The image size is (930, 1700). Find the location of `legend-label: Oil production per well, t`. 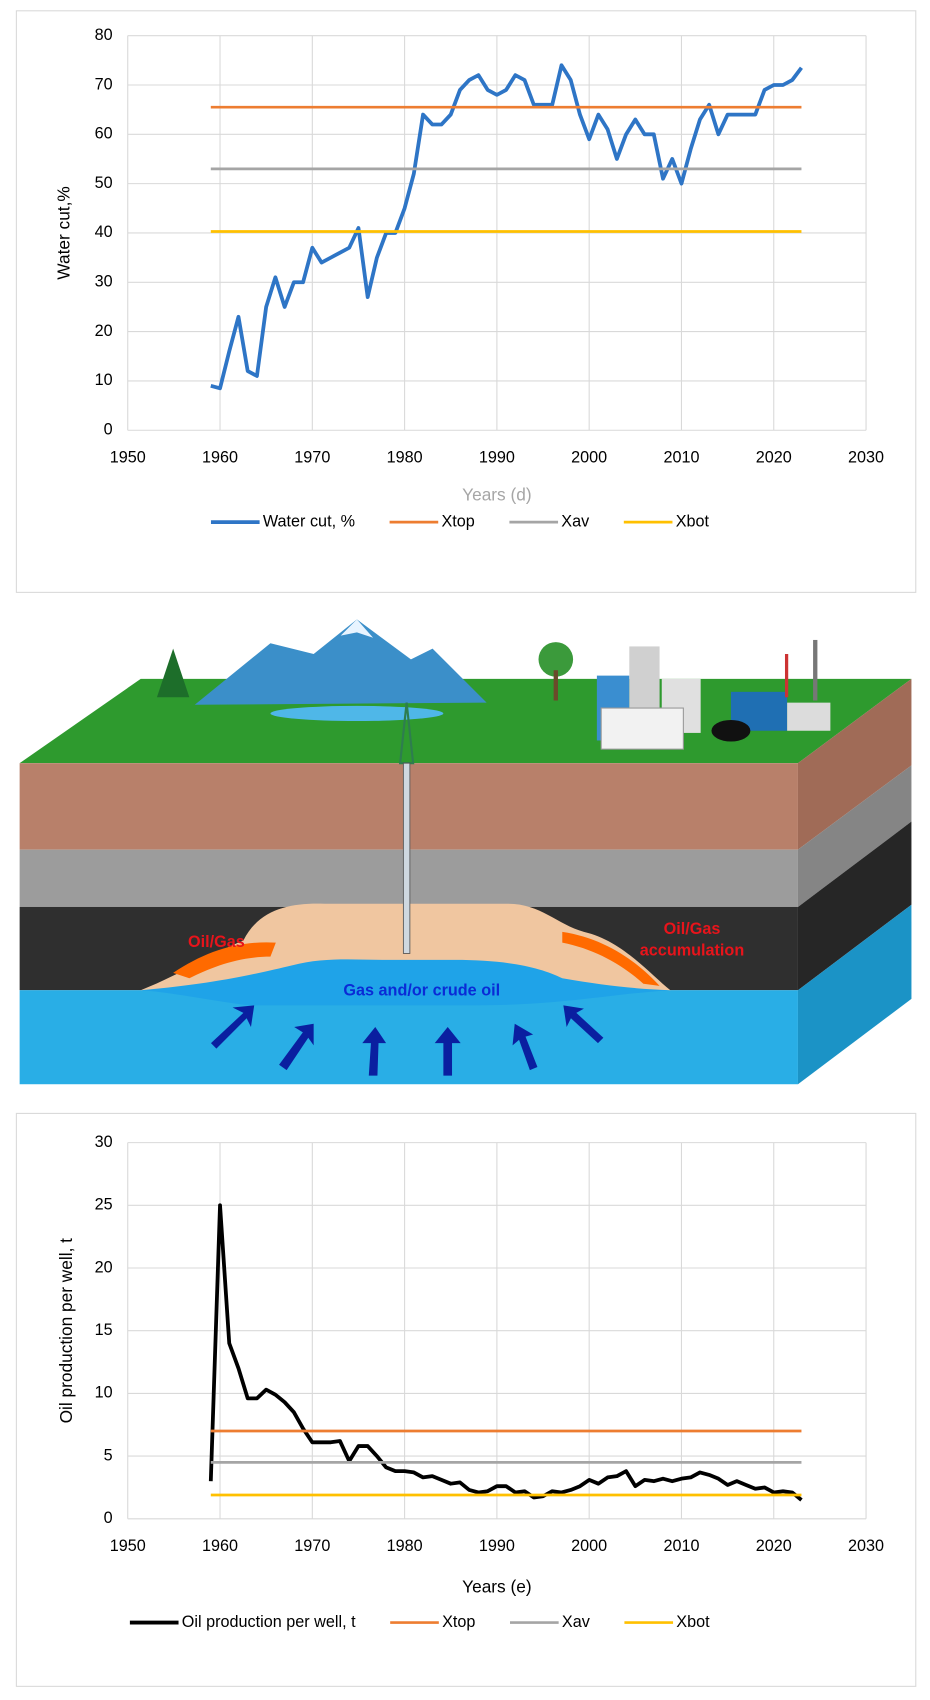

legend-label: Oil production per well, t is located at coordinates (269, 1622).